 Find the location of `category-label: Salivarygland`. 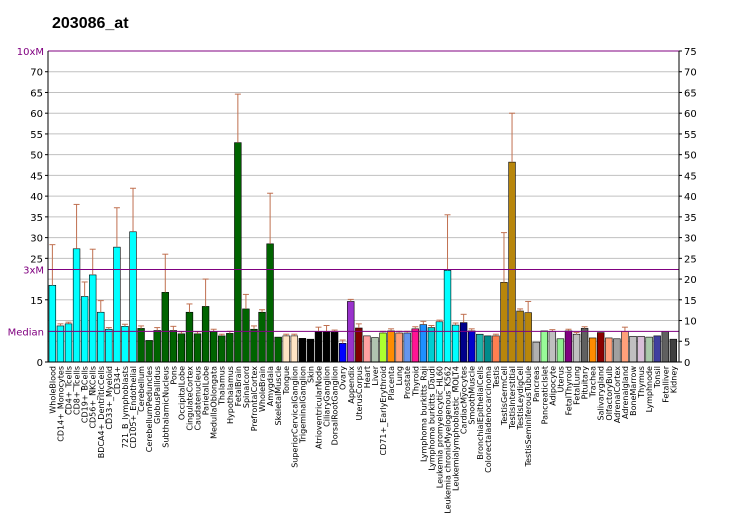

category-label: Salivarygland is located at coordinates (601, 393).